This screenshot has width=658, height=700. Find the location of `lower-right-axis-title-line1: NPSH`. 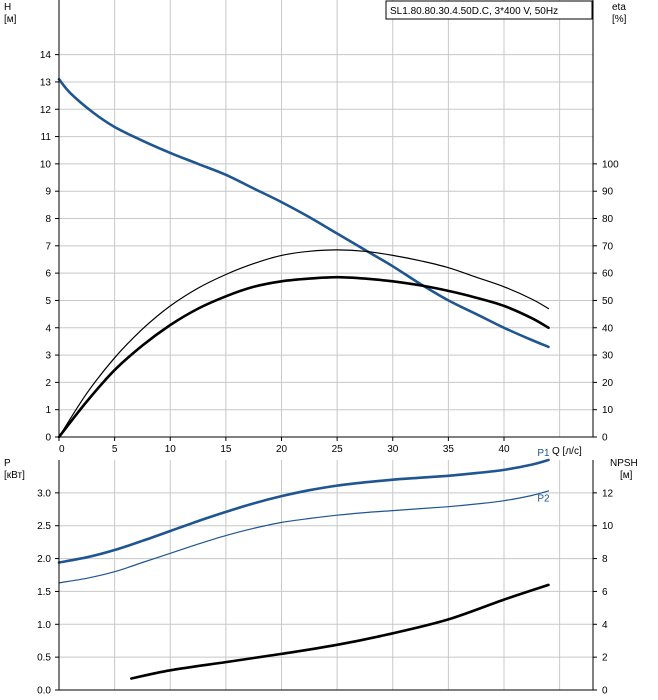

lower-right-axis-title-line1: NPSH is located at coordinates (624, 463).